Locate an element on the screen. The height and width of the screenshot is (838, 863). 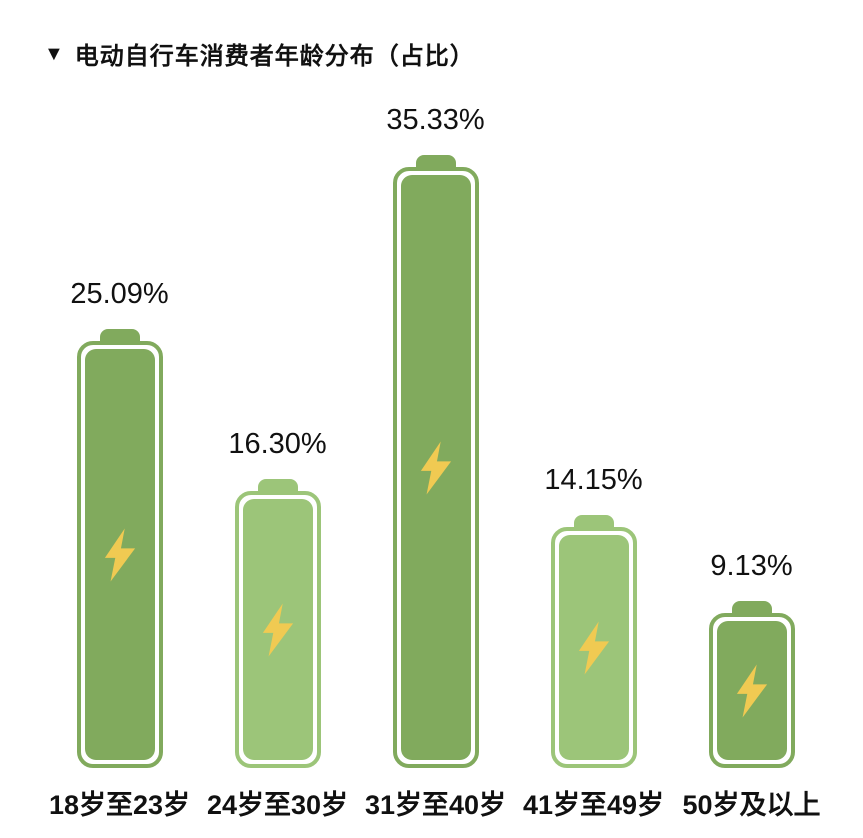
category-label: 18岁至23岁 is located at coordinates (119, 805).